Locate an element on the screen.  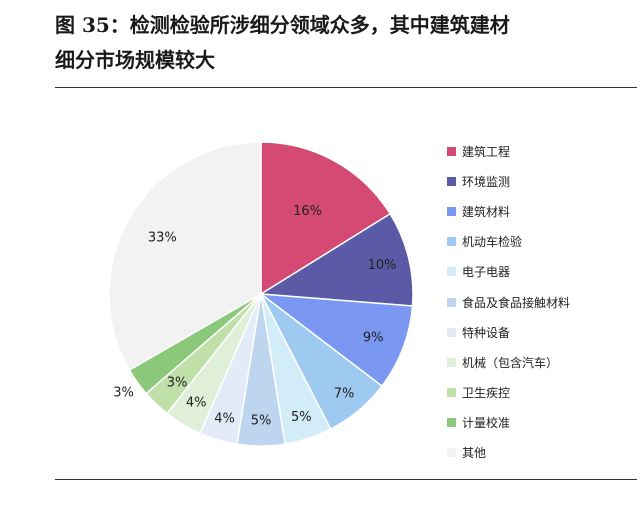
slice-label-1: 16% is located at coordinates (307, 211).